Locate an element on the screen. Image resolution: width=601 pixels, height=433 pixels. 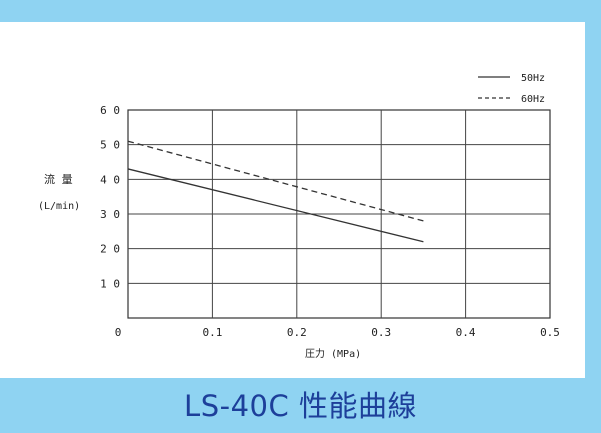
y-tick-label: 1 0 is located at coordinates (110, 283).